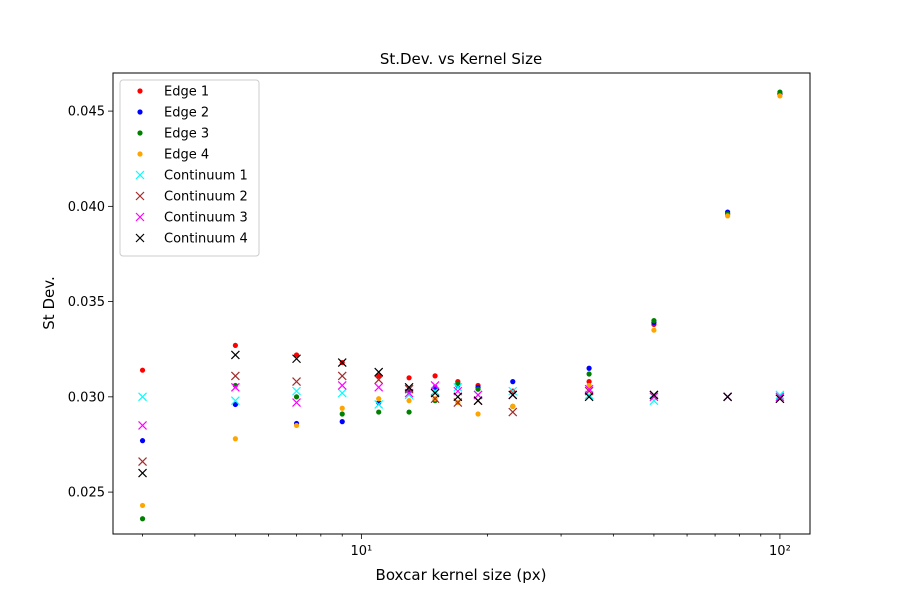 Image resolution: width=900 pixels, height=600 pixels. Describe the element at coordinates (49, 302) in the screenshot. I see `y-axis-label: St Dev.` at that location.